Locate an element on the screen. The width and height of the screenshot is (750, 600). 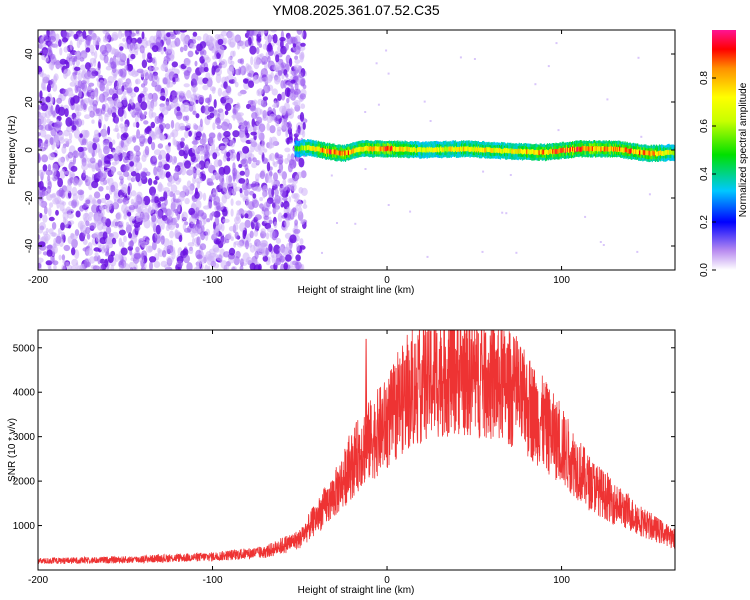
y-tick-label: 3000 is located at coordinates (24, 437).